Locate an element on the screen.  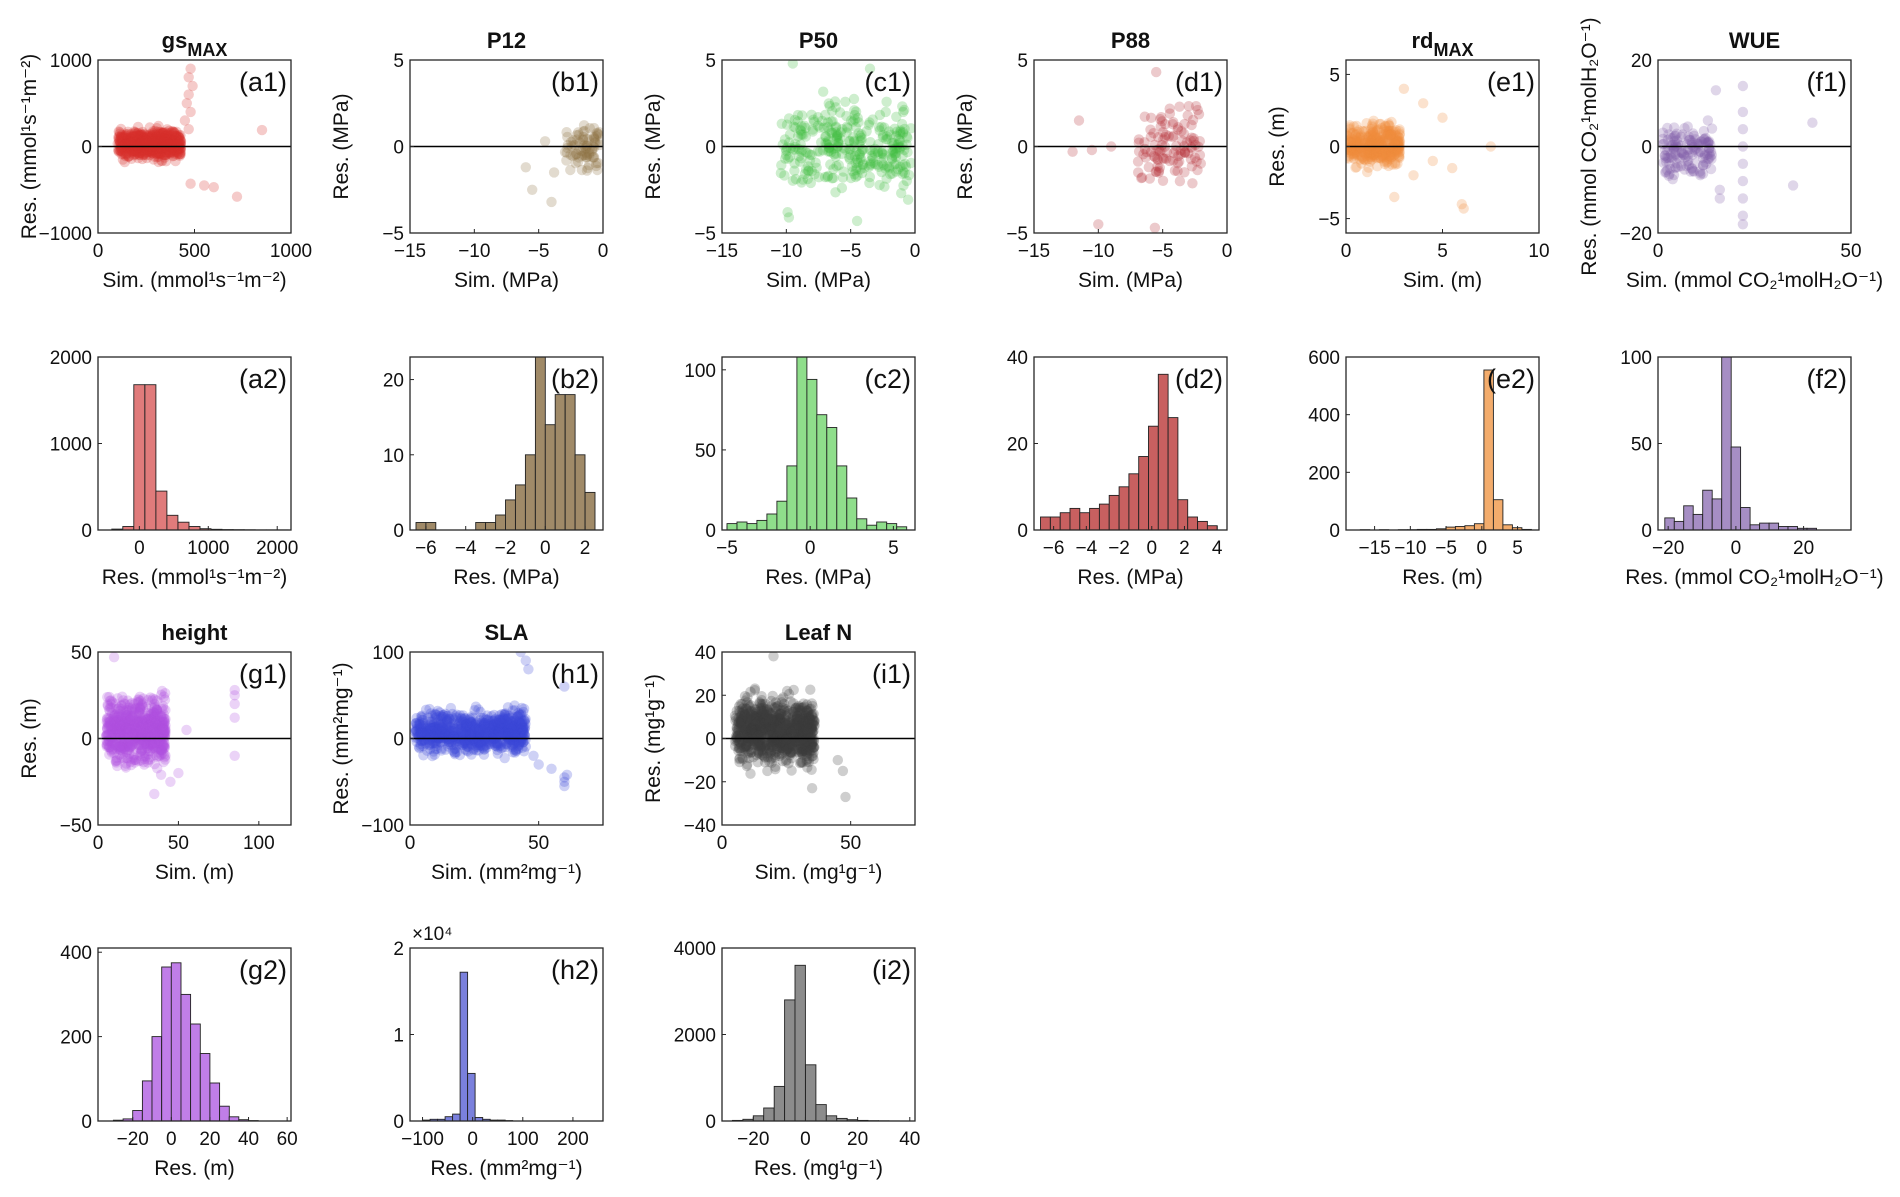
y-tick-label: 2000 is located at coordinates (71, 358).